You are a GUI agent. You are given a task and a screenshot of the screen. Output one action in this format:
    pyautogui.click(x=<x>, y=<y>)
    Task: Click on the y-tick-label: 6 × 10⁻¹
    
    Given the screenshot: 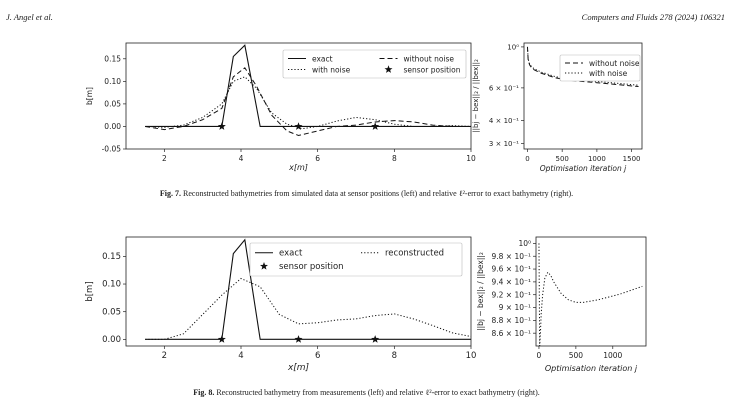 What is the action you would take?
    pyautogui.click(x=504, y=88)
    